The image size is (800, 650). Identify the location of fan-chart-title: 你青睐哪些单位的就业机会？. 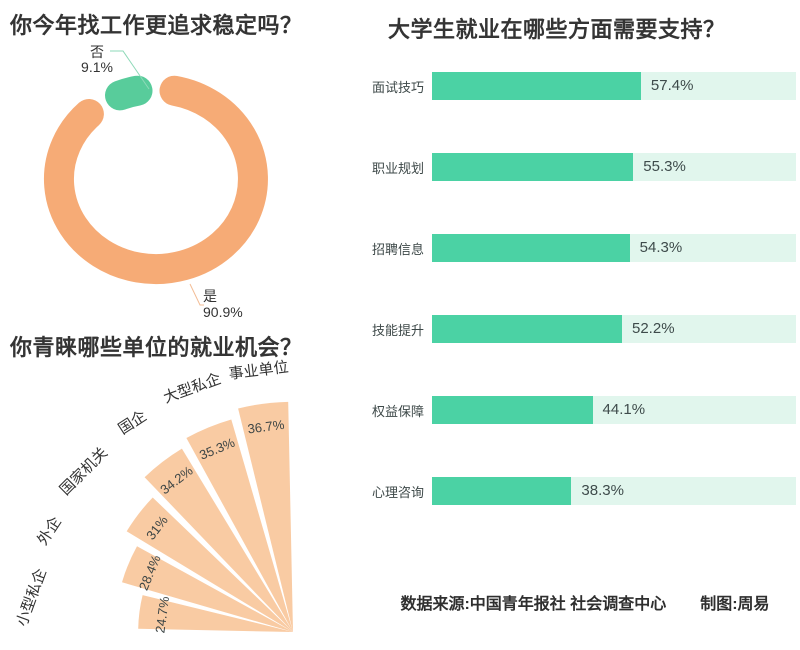
(156, 347).